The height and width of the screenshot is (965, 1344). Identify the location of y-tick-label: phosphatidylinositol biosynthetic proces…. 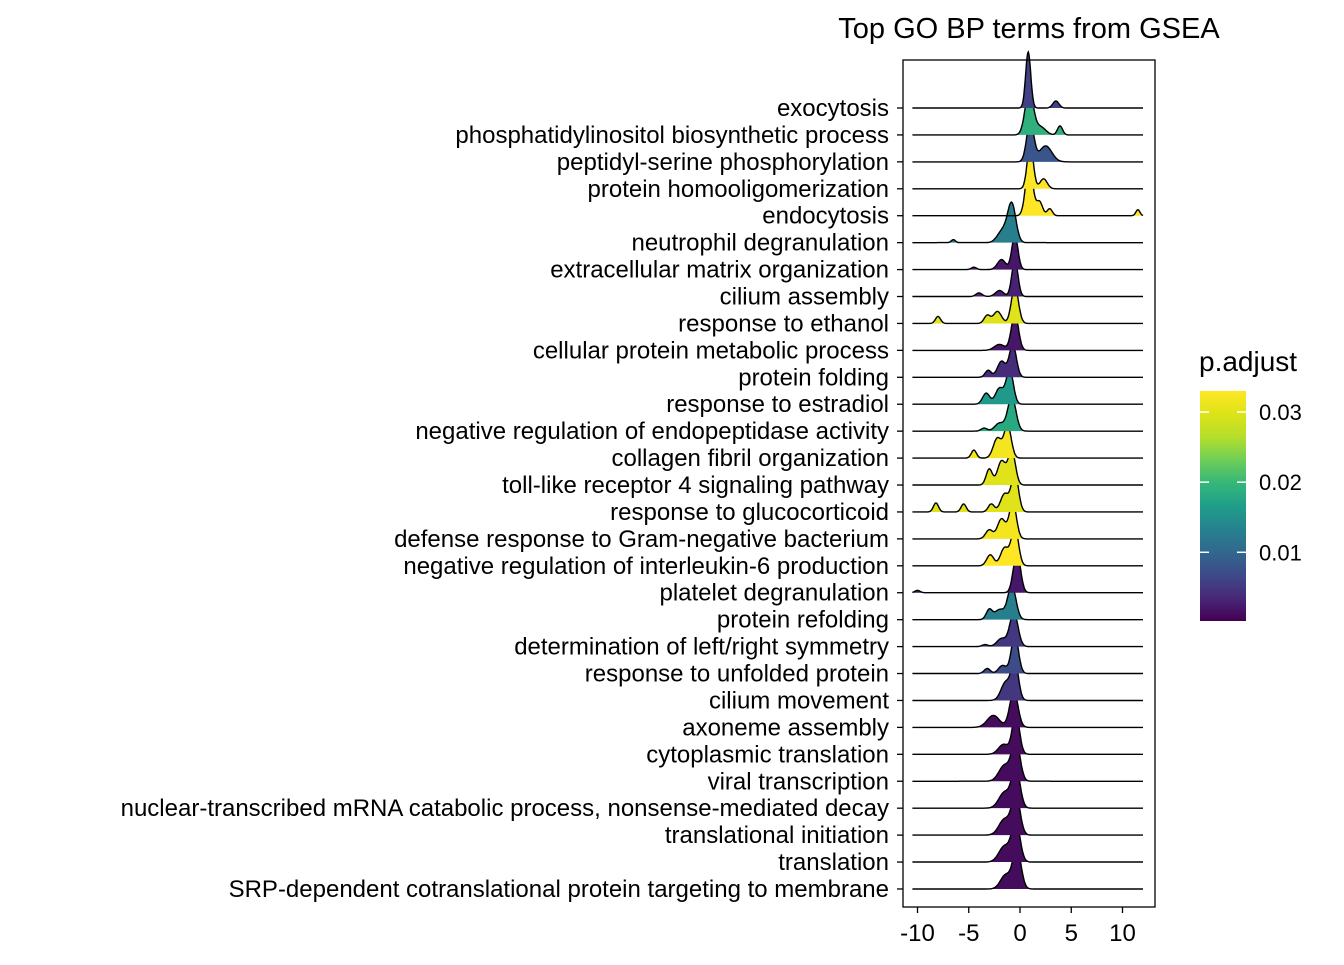
(672, 135).